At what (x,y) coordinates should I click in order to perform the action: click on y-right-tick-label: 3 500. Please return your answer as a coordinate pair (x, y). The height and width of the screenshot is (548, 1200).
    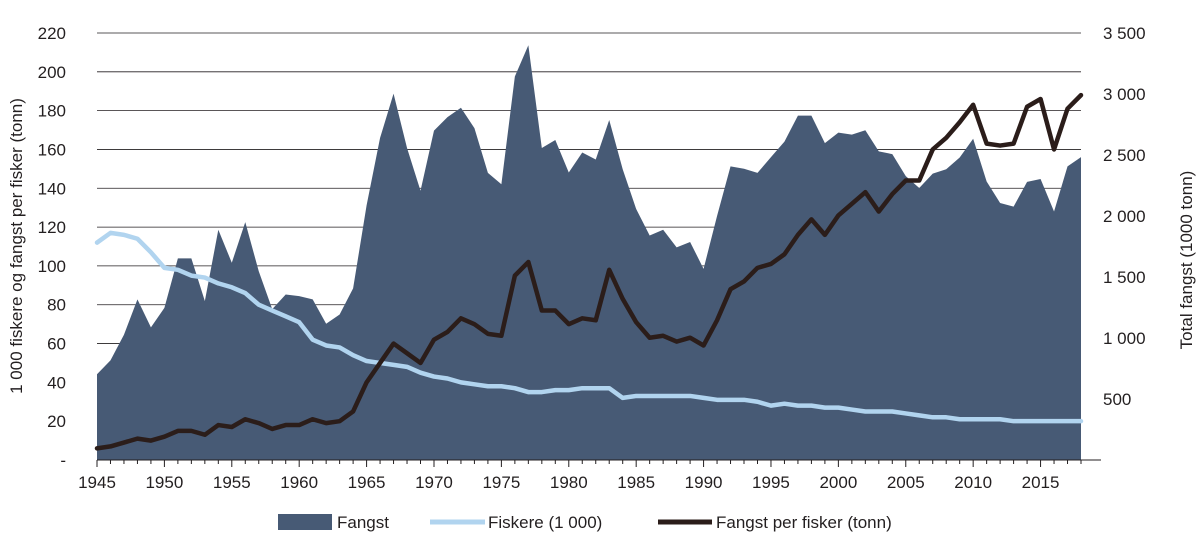
    Looking at the image, I should click on (1124, 33).